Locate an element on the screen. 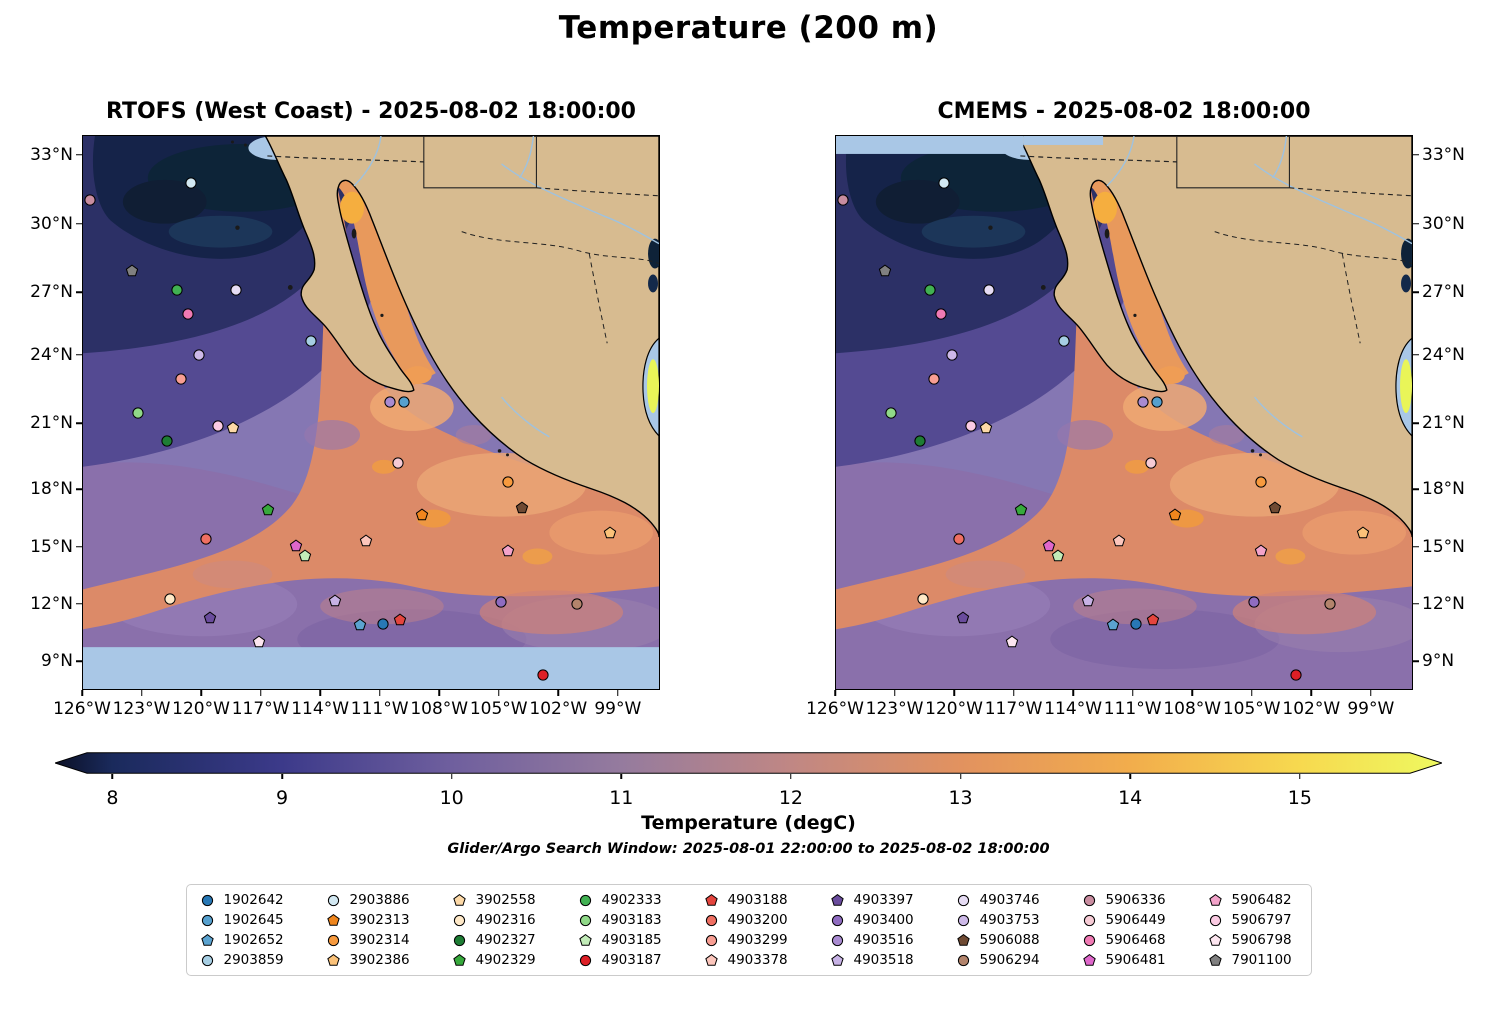 This screenshot has width=1497, height=1014. y-axis-labels: 33°N 30°N 27°N 24°N 21°N 18°N 15°N 12°N 9°N is located at coordinates (1452, 412).